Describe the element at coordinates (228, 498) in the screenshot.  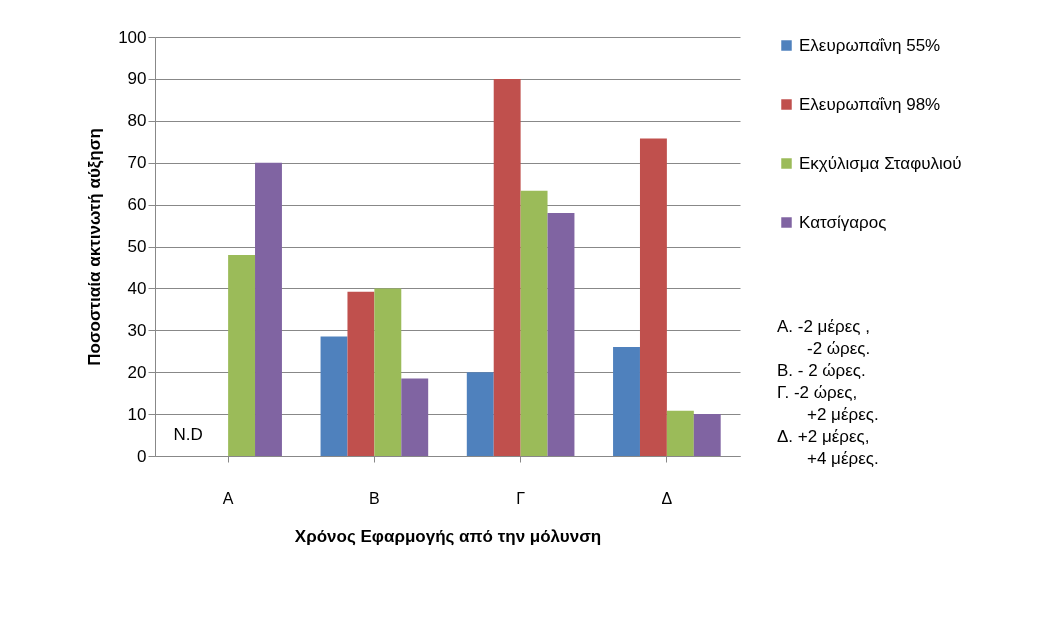
I see `x-tick-label: Α` at that location.